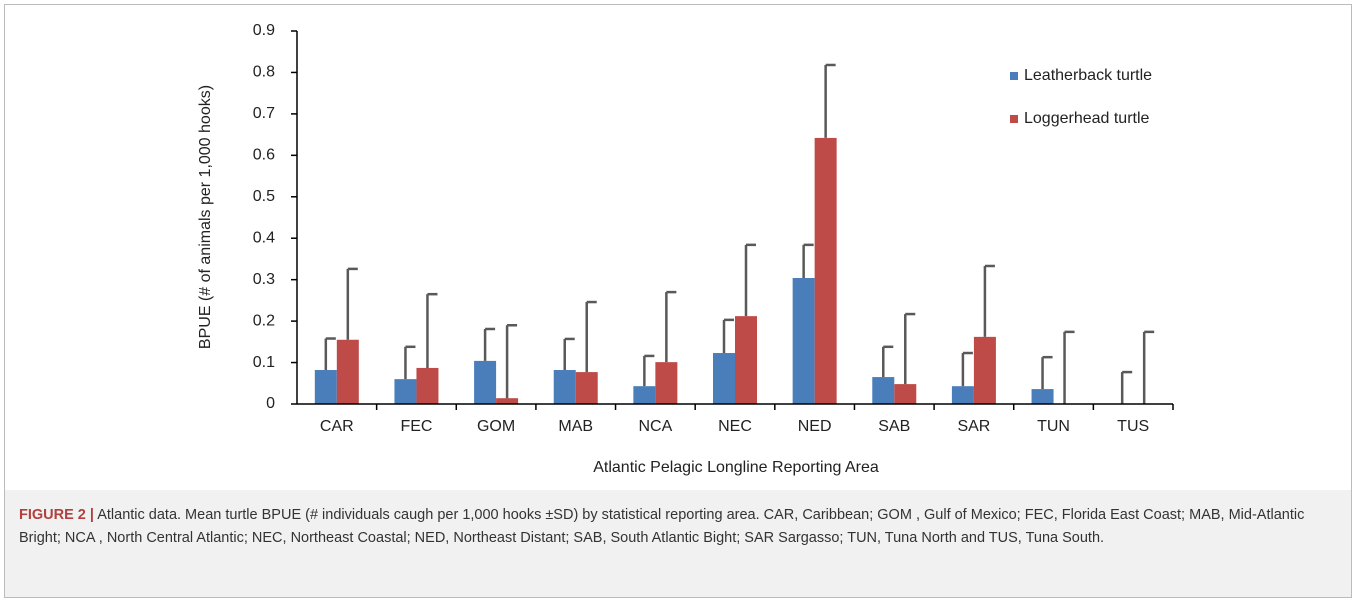 This screenshot has height=600, width=1358. Describe the element at coordinates (264, 155) in the screenshot. I see `y-tick-label: 0.6` at that location.